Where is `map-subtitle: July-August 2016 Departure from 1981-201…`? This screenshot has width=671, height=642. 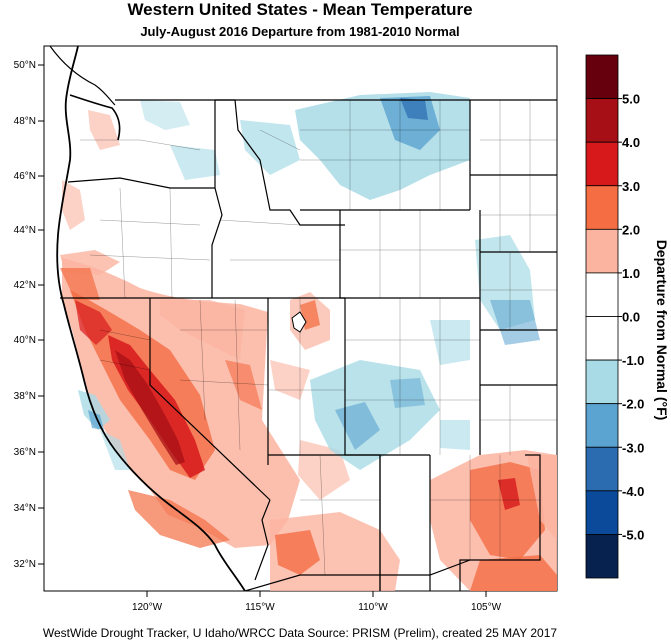
map-subtitle: July-August 2016 Departure from 1981-201… is located at coordinates (300, 31).